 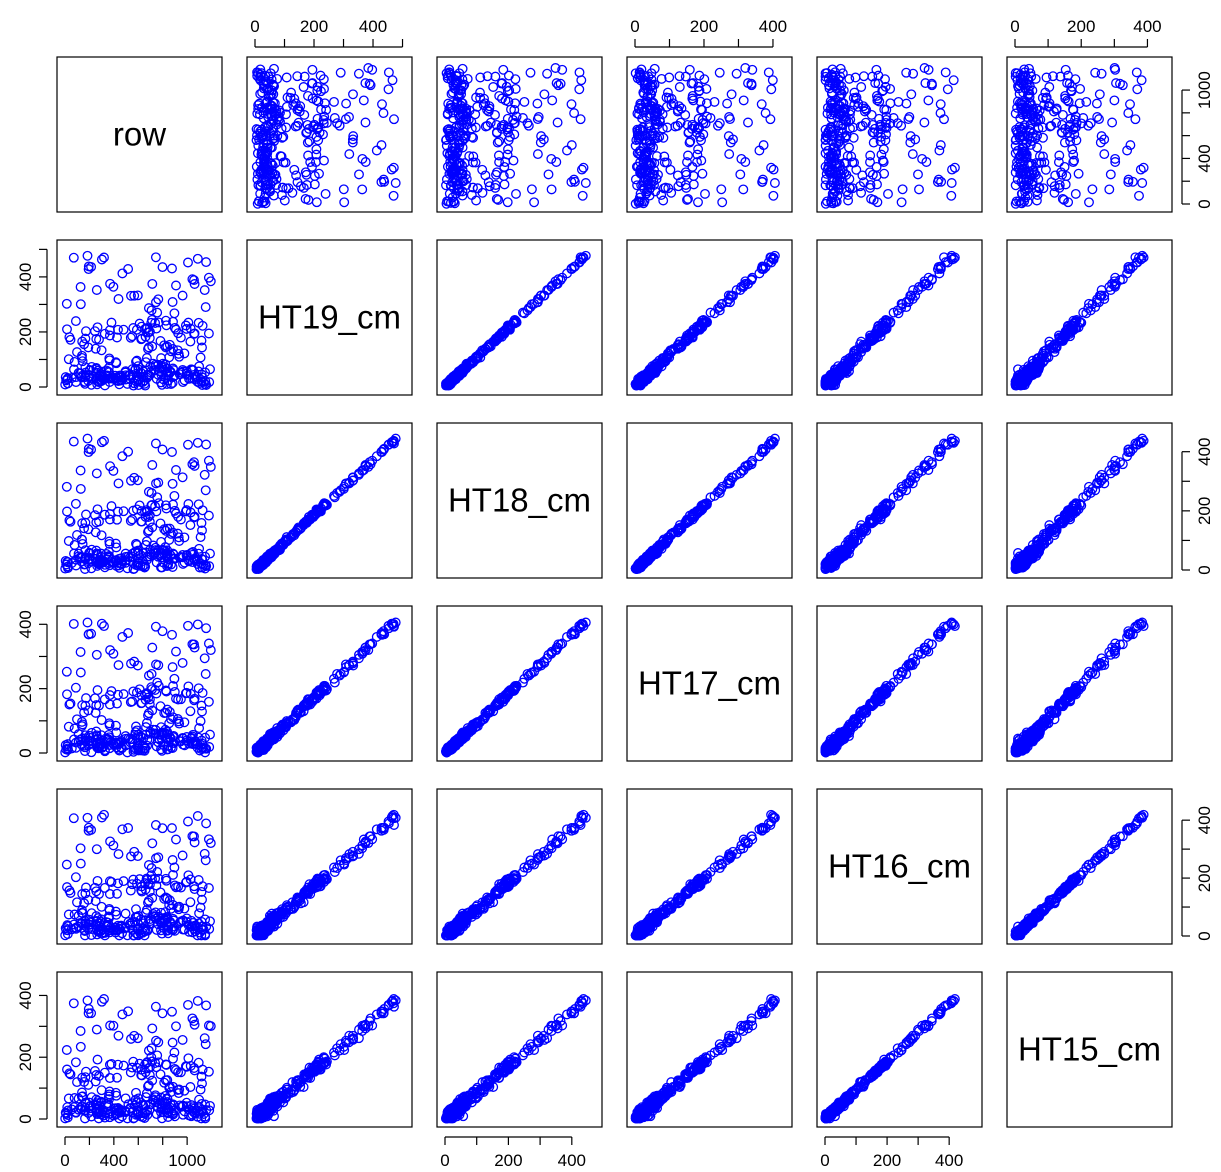 I want to click on panel-HT18_cm-vs-HT16_cm, so click(x=899, y=500).